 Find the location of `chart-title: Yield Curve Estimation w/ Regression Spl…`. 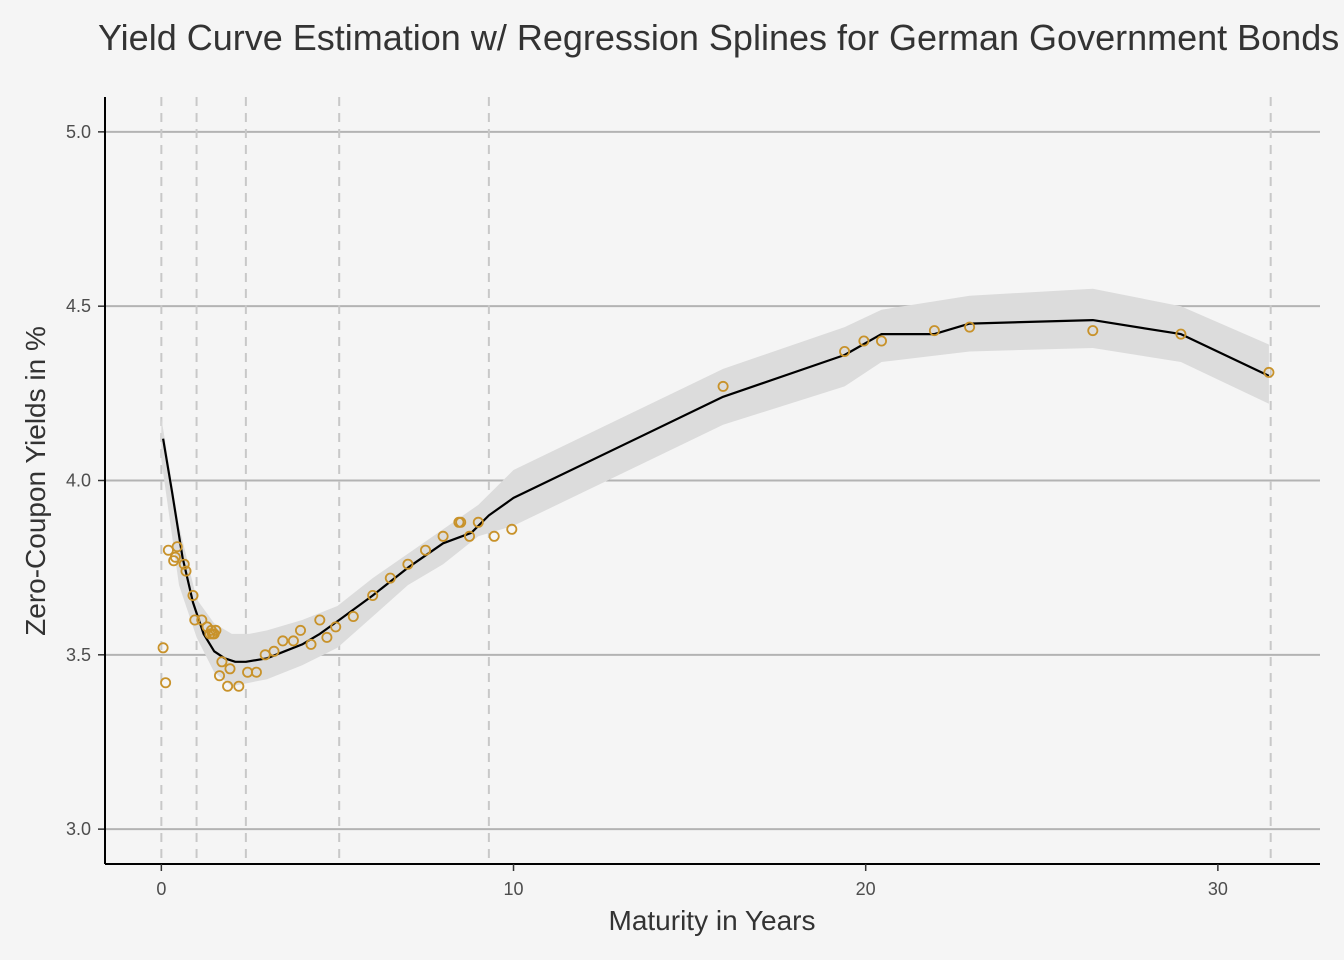

chart-title: Yield Curve Estimation w/ Regression Spl… is located at coordinates (718, 37).